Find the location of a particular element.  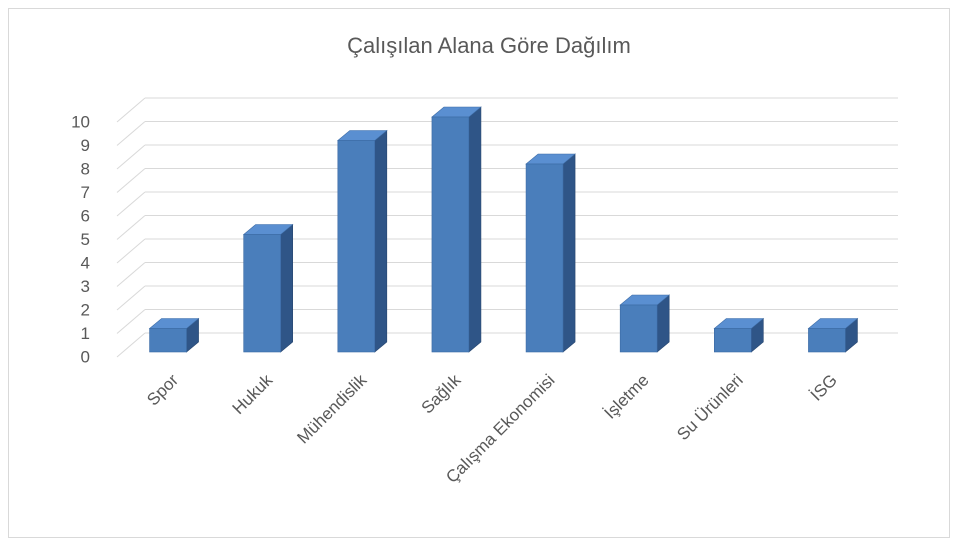

y-tick-label: 9 is located at coordinates (85, 145).